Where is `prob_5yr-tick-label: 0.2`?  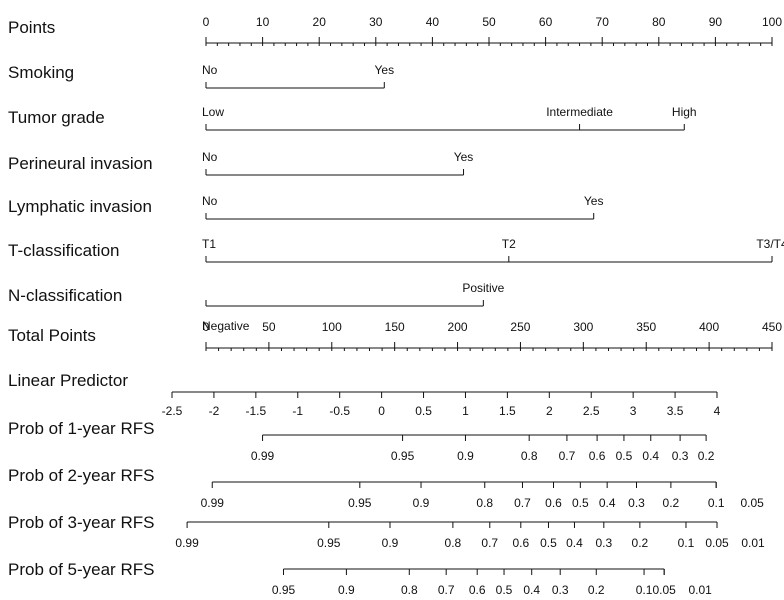 prob_5yr-tick-label: 0.2 is located at coordinates (596, 590).